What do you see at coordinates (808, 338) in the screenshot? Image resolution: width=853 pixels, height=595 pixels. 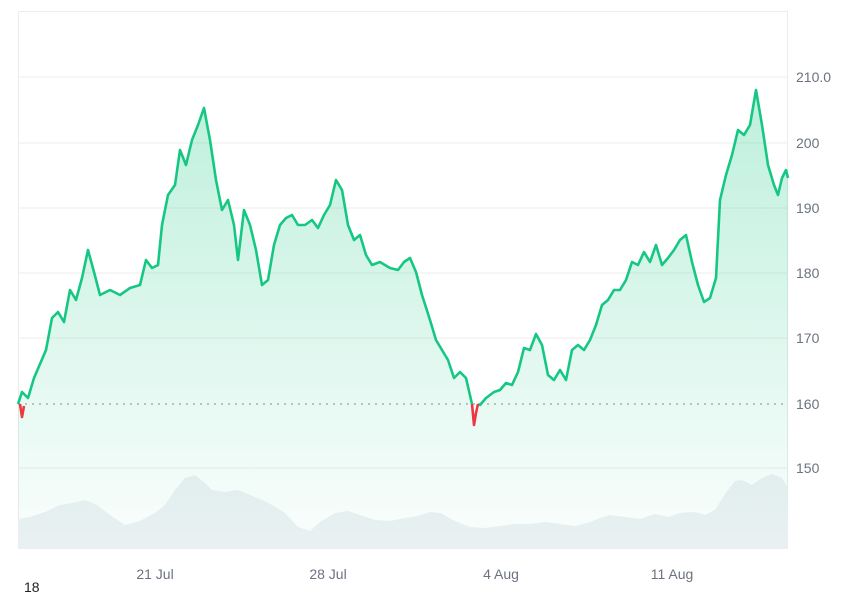 I see `y-tick-label: 170` at bounding box center [808, 338].